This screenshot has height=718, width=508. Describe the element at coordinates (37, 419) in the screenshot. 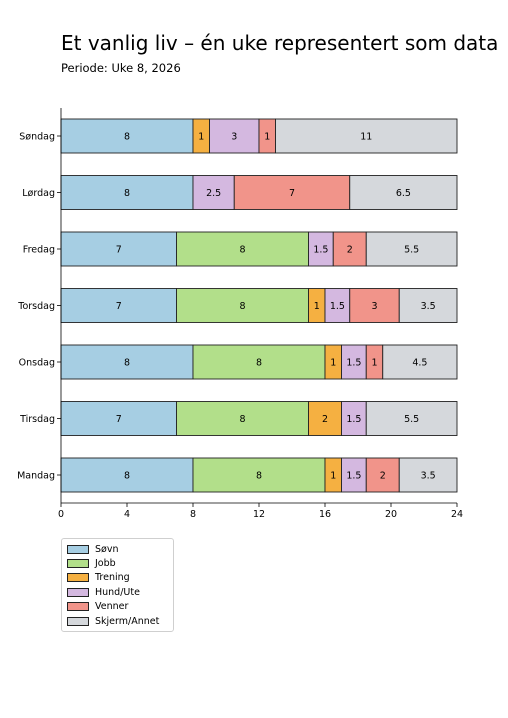

I see `y-tick-label: Tirsdag` at that location.